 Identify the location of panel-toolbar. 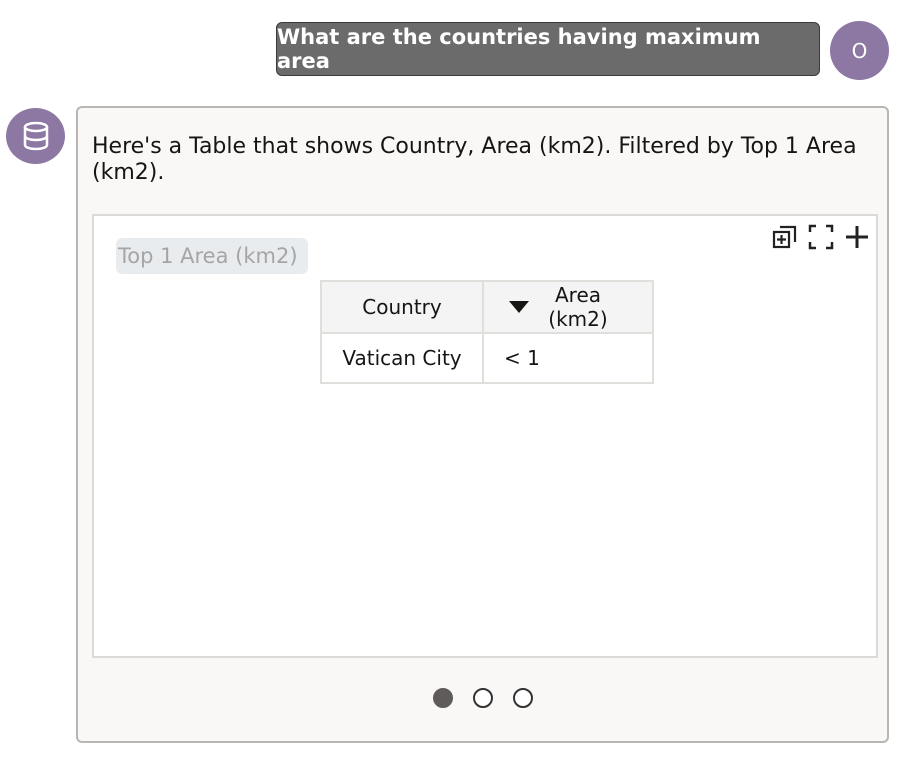
(821, 237).